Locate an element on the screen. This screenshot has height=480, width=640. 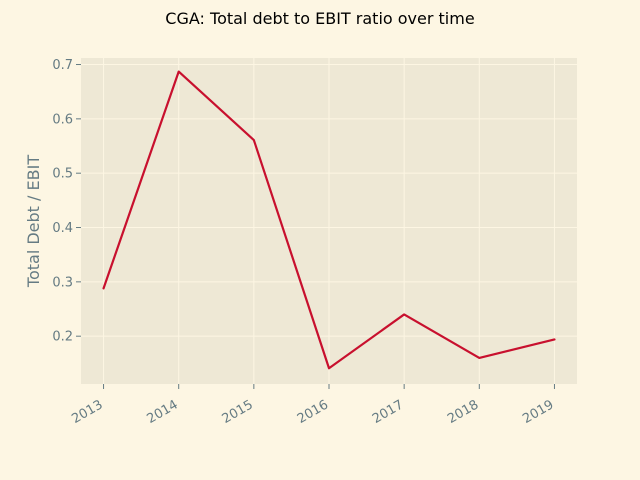
y-tick-label: 0.5 is located at coordinates (62, 174).